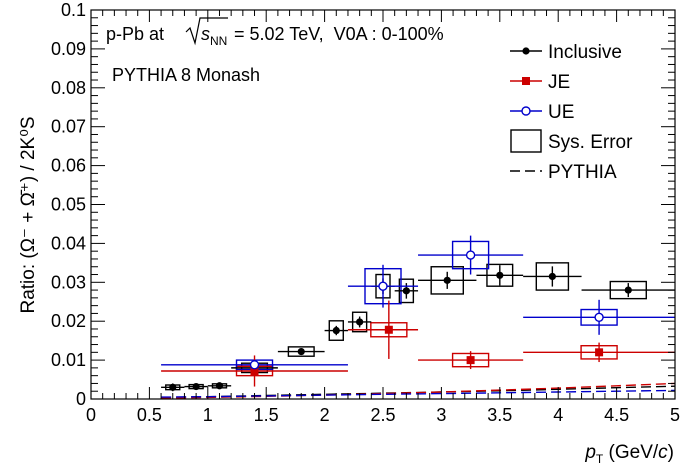  Describe the element at coordinates (68, 243) in the screenshot. I see `y-tick-label: 0.04` at that location.